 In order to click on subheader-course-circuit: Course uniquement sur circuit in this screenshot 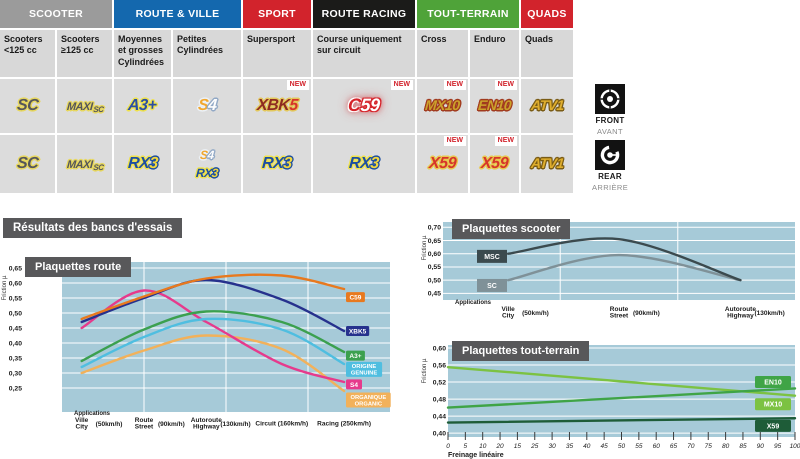, I will do `click(364, 53)`.